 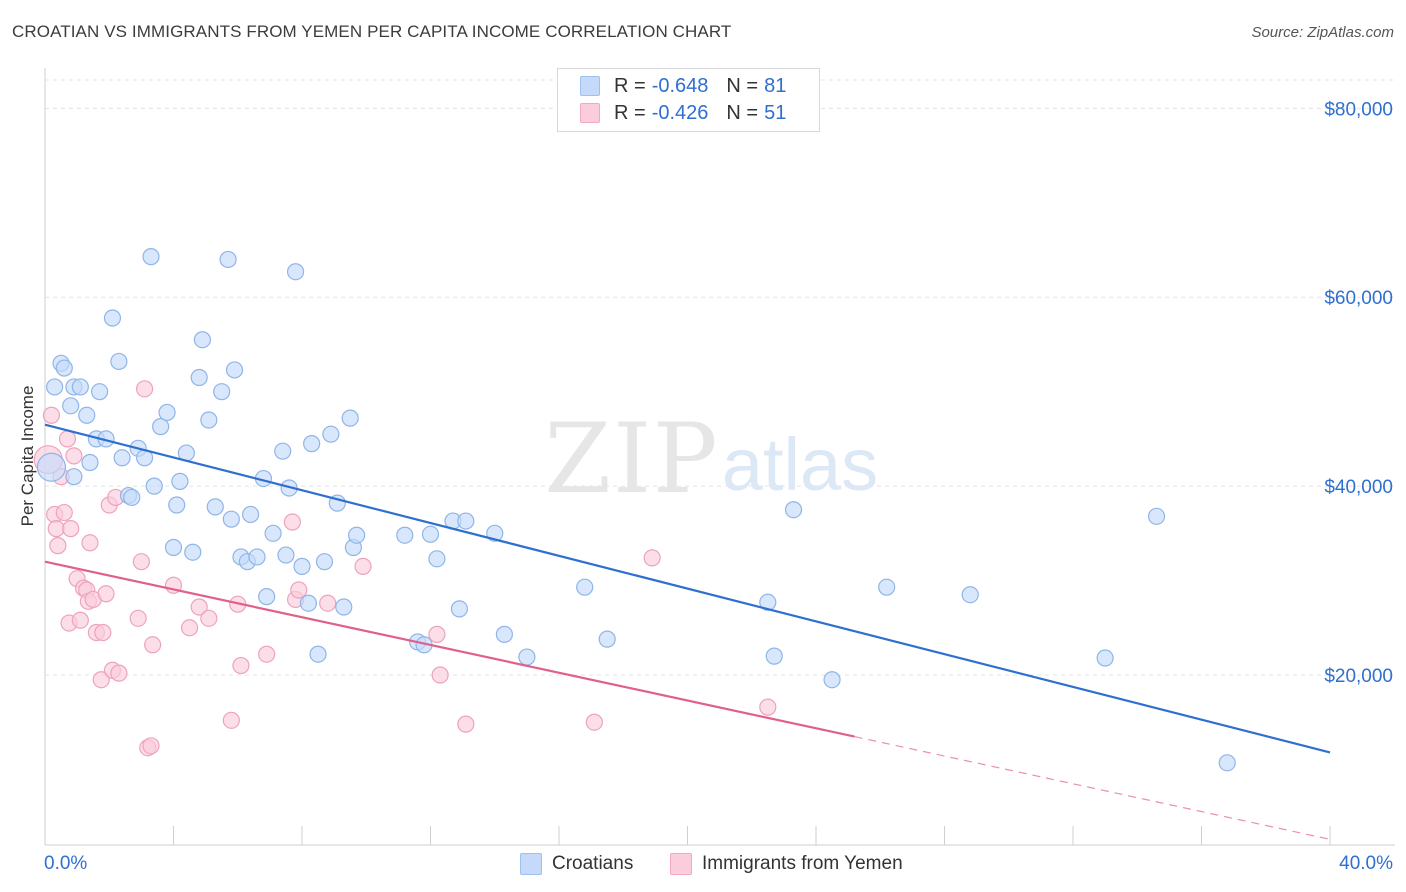 I want to click on source-label: Source: ZipAtlas.com, so click(x=1322, y=32).